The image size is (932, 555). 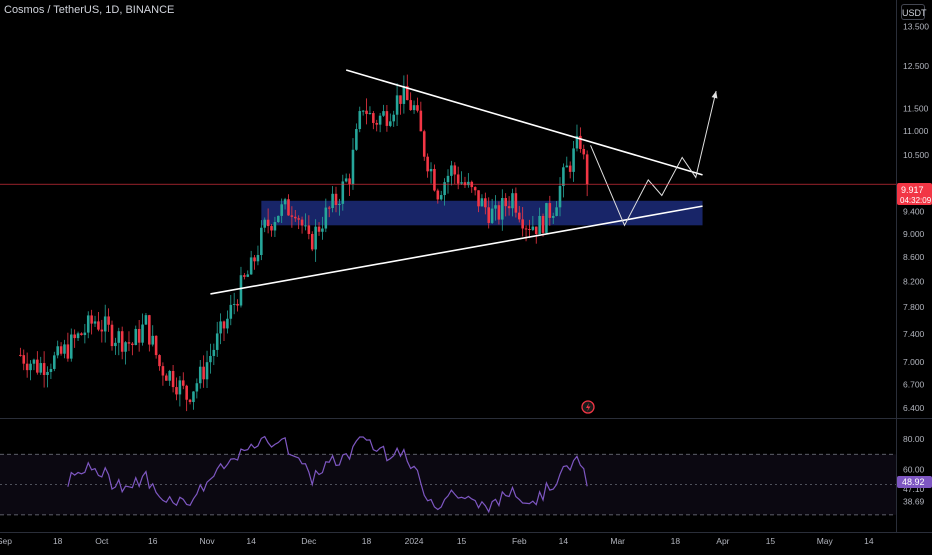 I want to click on price-tick-label: 10.500, so click(x=916, y=155).